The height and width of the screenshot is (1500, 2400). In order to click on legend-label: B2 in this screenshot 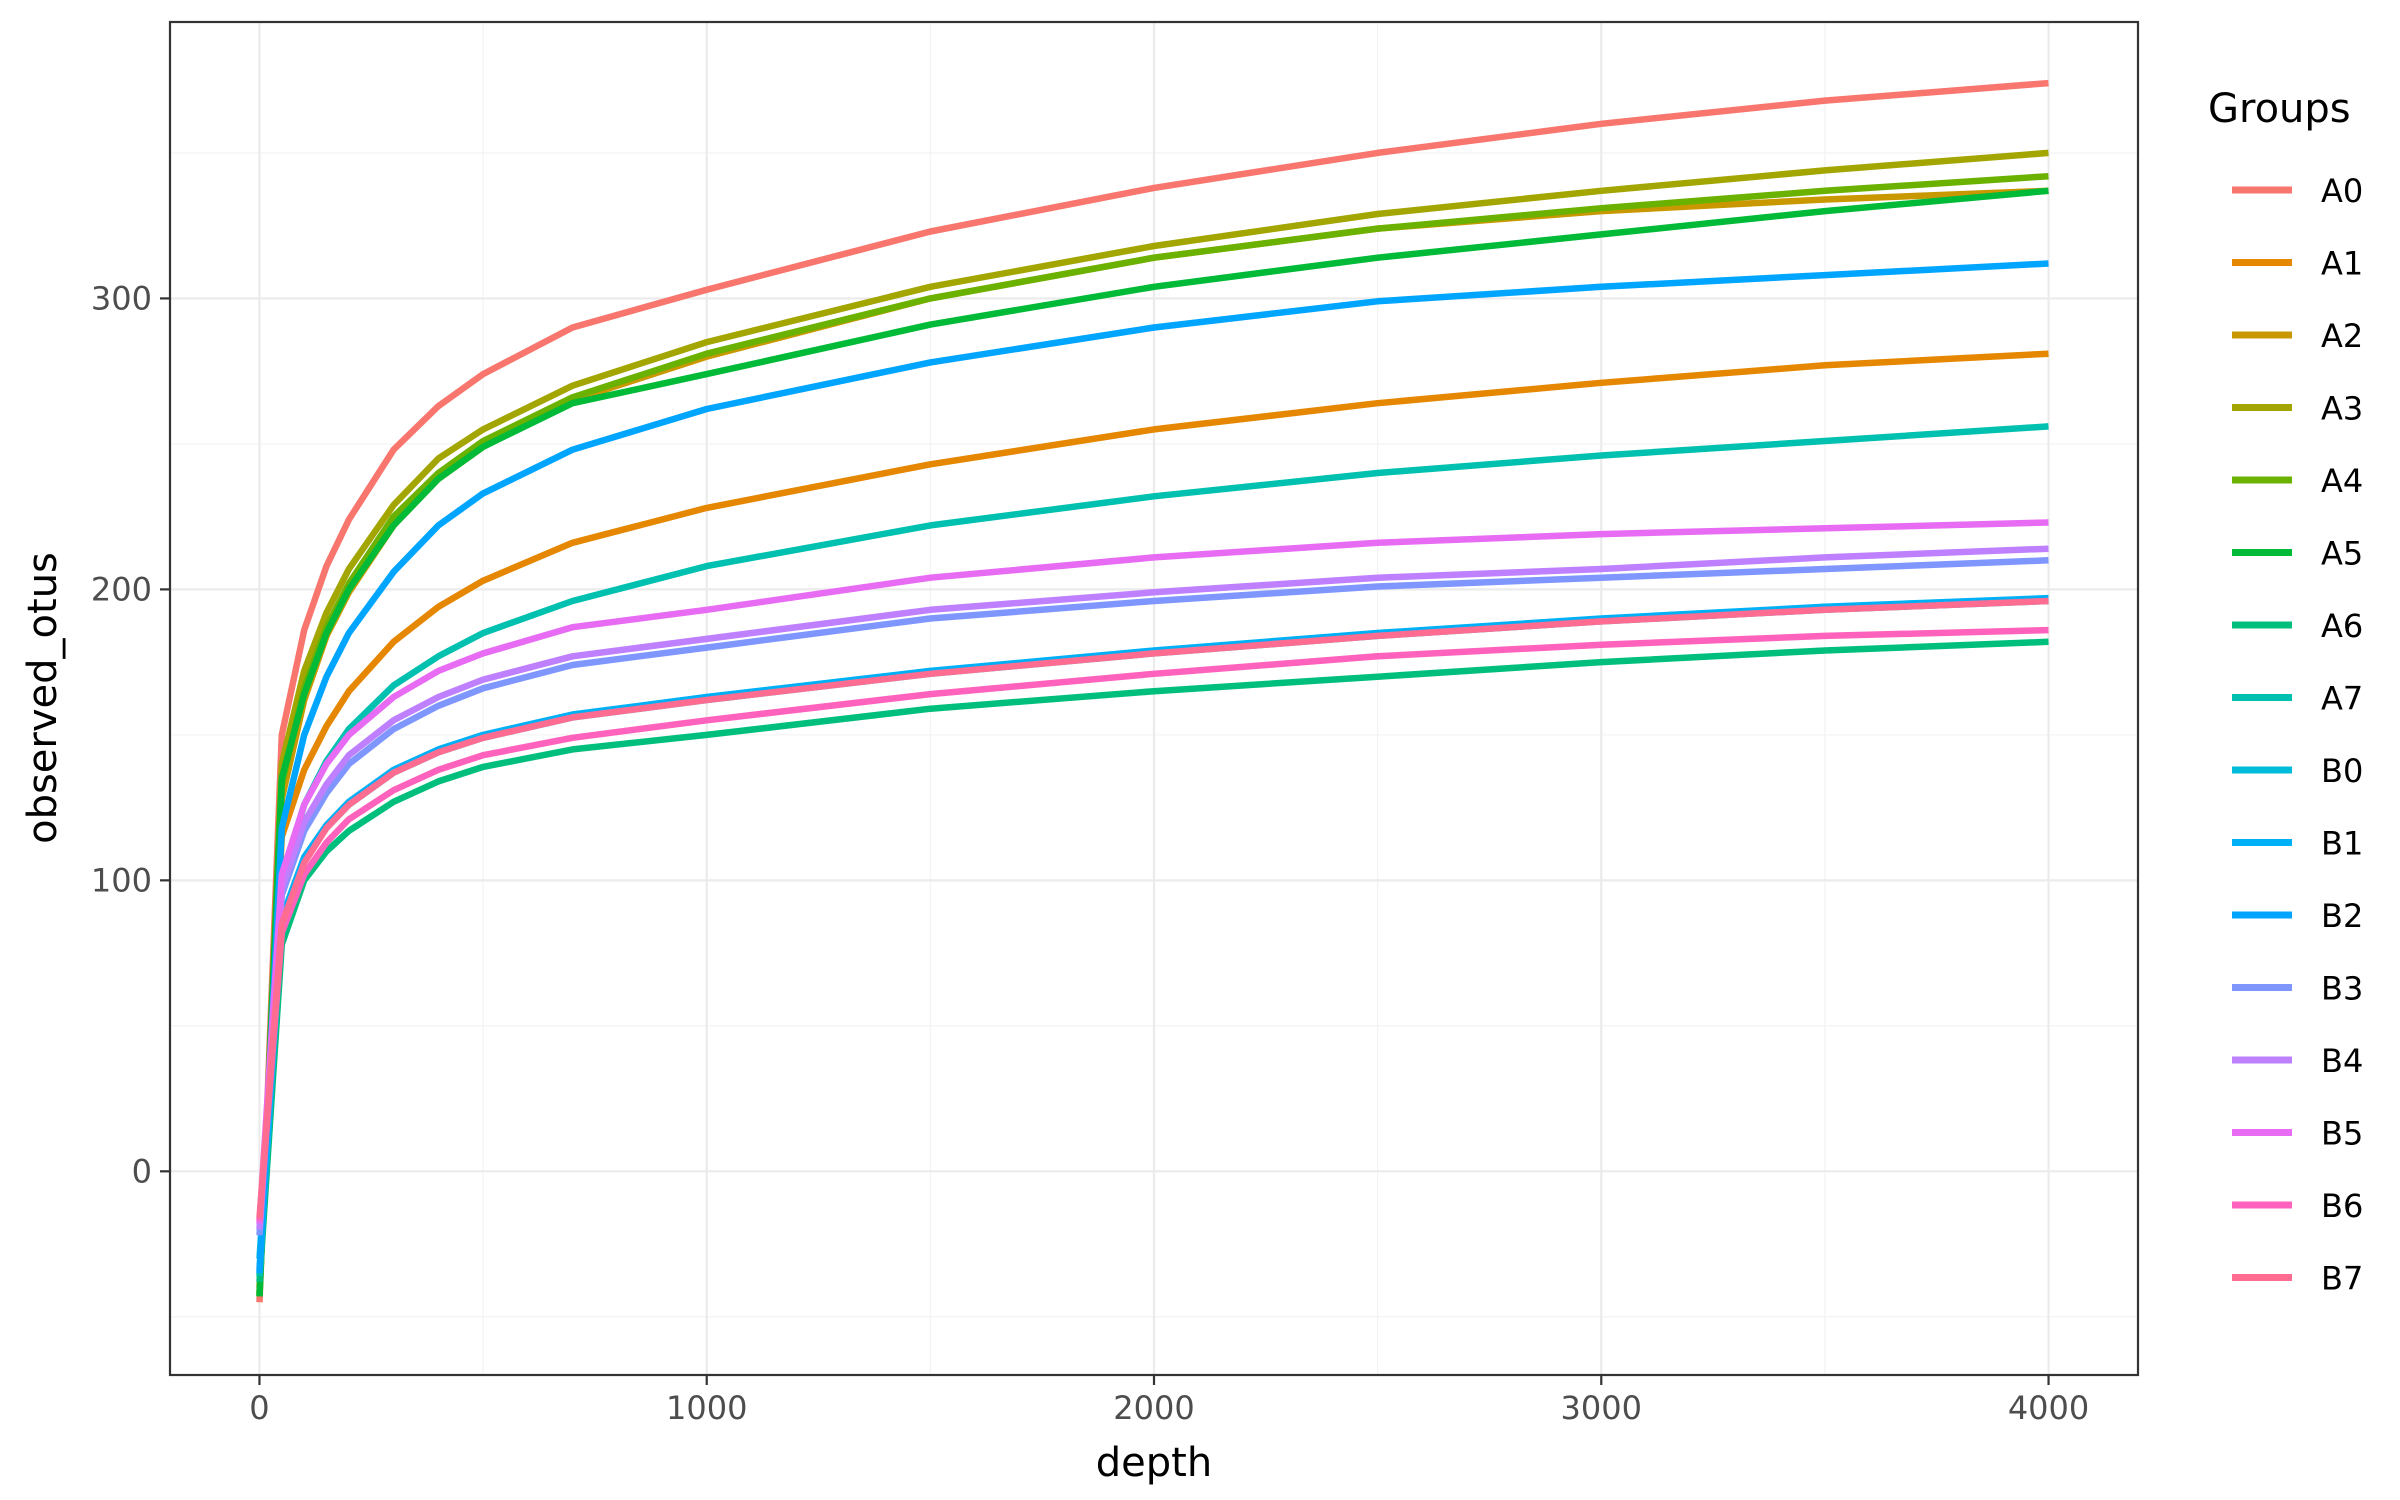, I will do `click(2342, 916)`.